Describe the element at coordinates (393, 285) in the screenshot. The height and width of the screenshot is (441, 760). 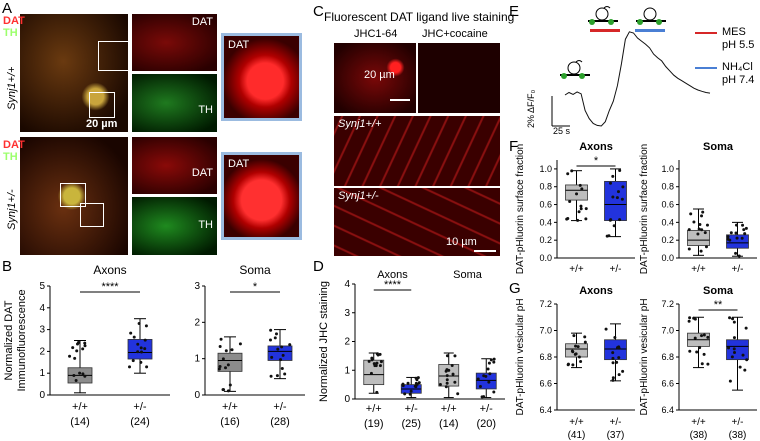
I see `significance-label: ****` at that location.